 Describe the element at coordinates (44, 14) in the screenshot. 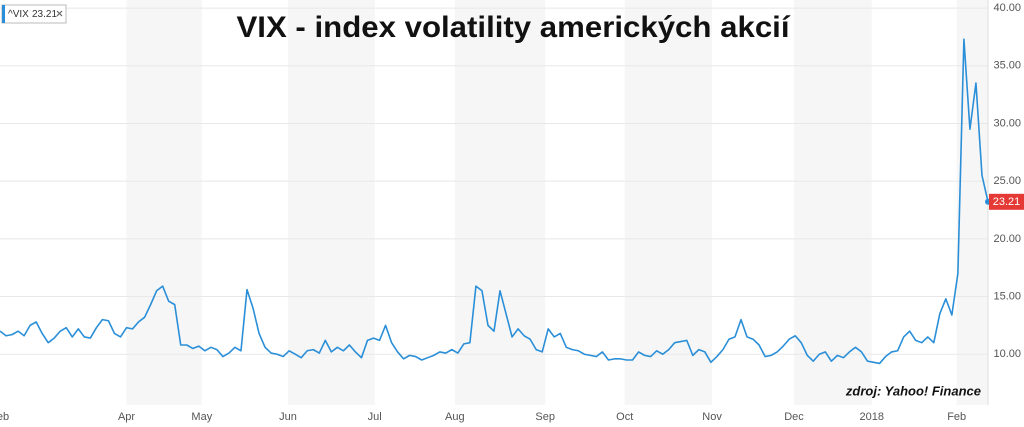

I see `legend-value: 23.21` at that location.